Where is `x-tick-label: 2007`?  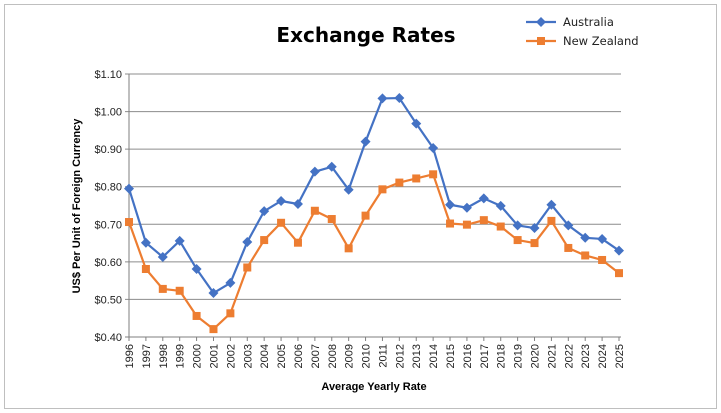 x-tick-label: 2007 is located at coordinates (316, 356).